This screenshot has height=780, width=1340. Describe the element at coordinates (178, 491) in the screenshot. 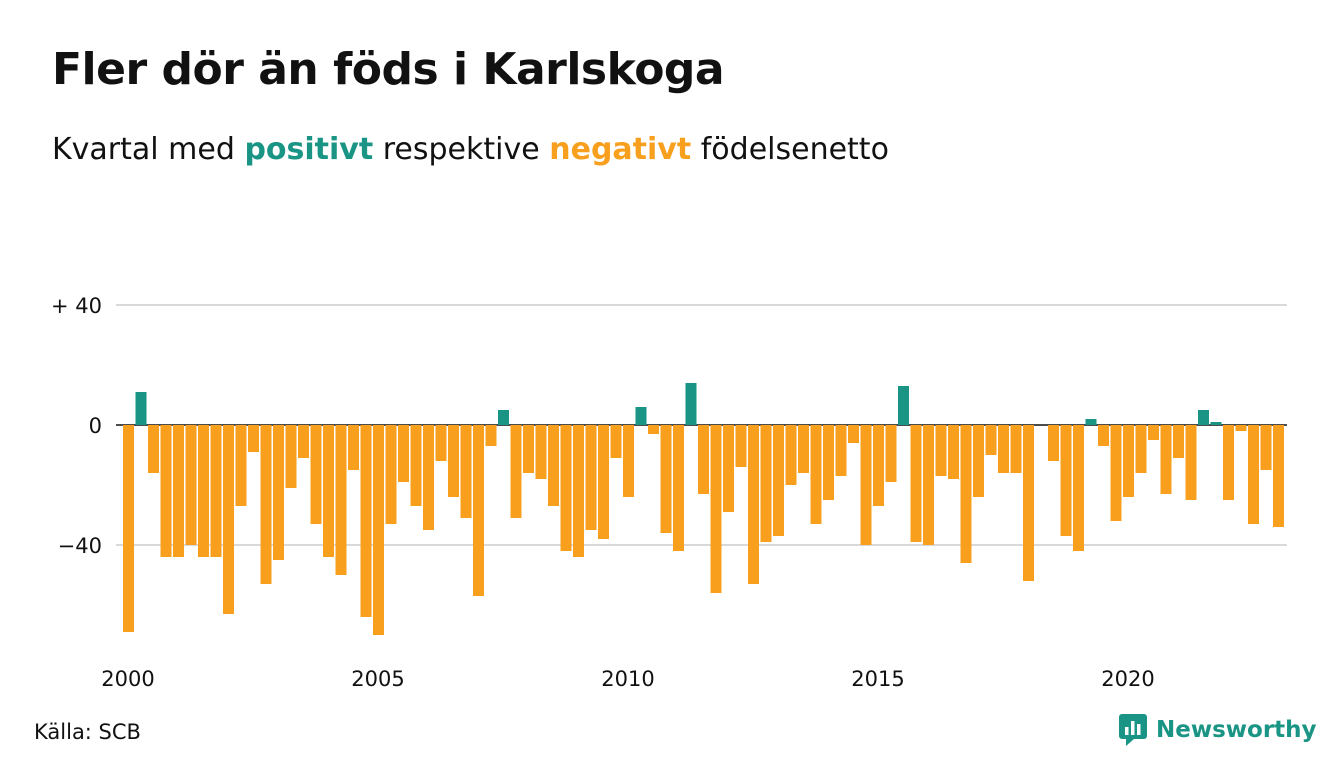

I see `bar-2001K1` at that location.